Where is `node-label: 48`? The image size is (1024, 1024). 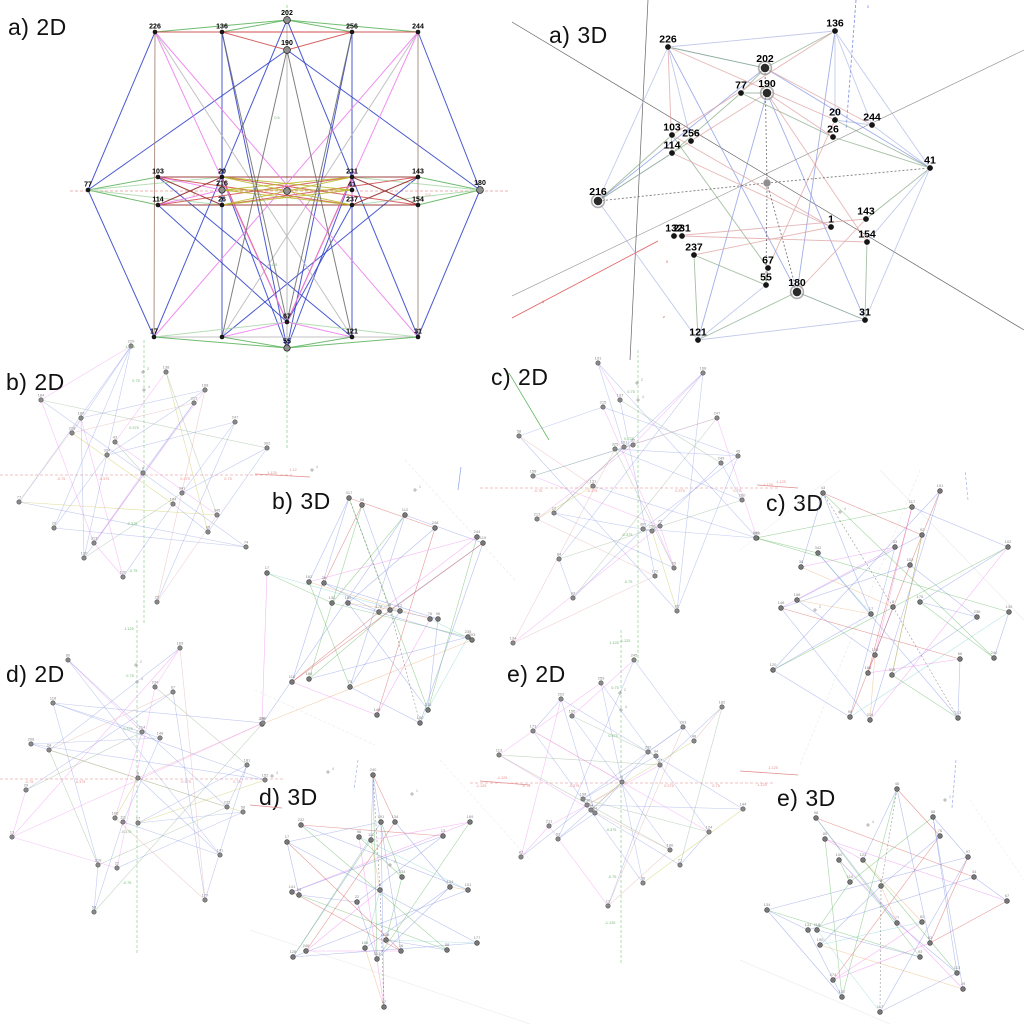
node-label: 48 is located at coordinates (694, 735).